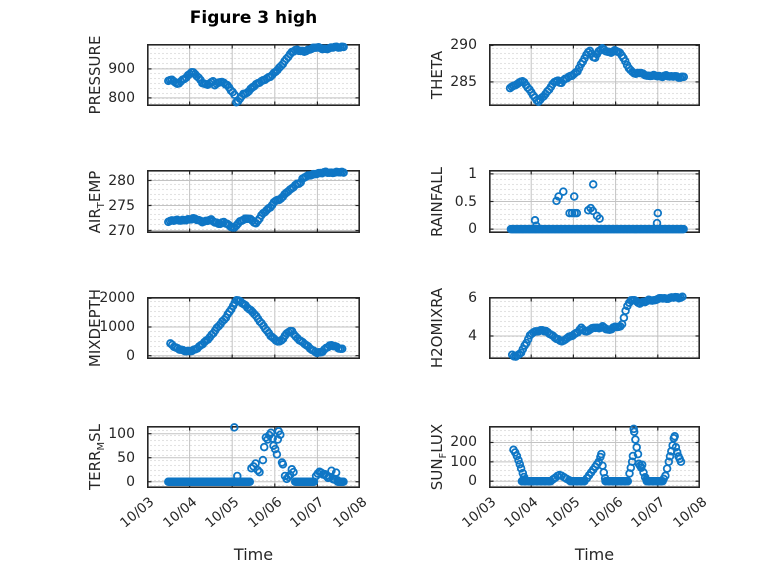 This screenshot has width=778, height=583. What do you see at coordinates (463, 45) in the screenshot?
I see `y-tick-label: 290` at bounding box center [463, 45].